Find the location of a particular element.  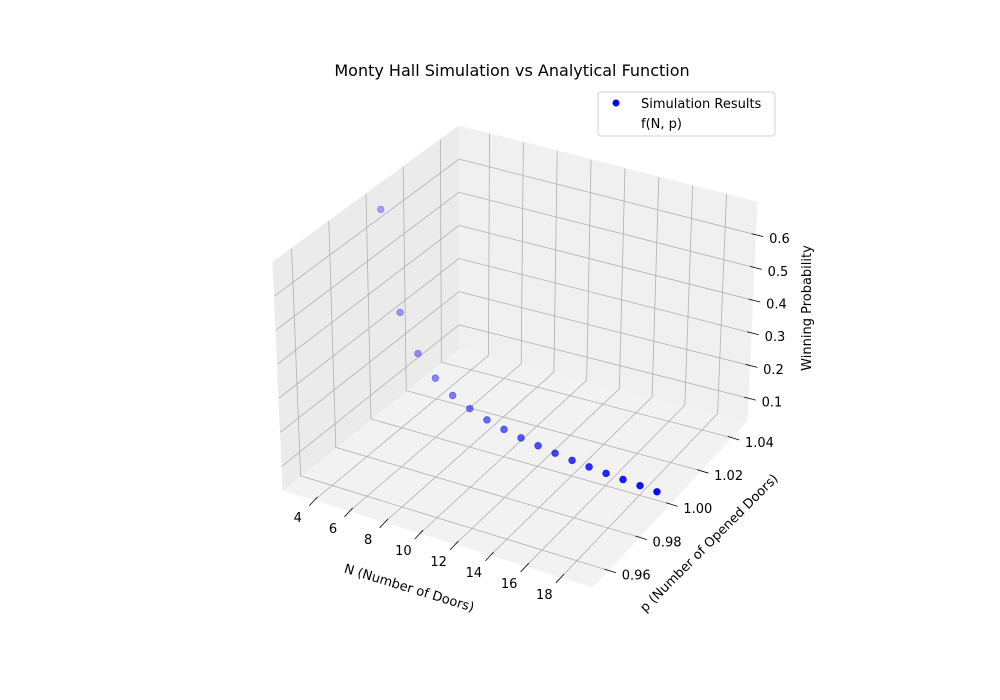

x-tick-label-1: 6 is located at coordinates (333, 529).